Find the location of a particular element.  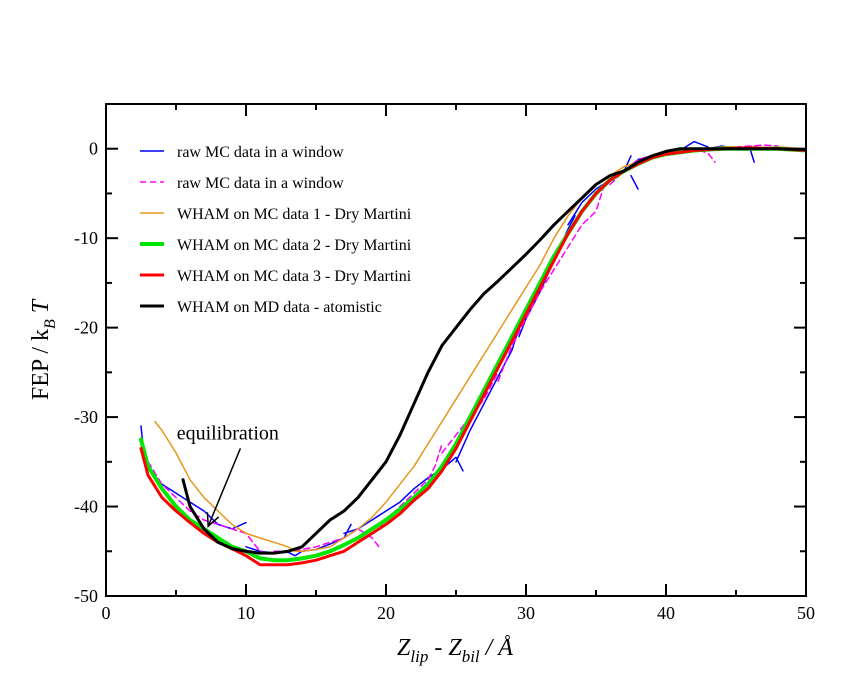

annotation: equilibration is located at coordinates (228, 475).